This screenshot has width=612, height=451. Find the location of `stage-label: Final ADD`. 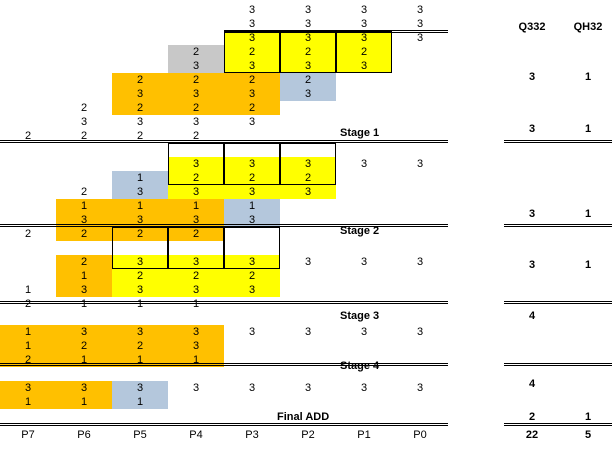

stage-label: Final ADD is located at coordinates (303, 417).